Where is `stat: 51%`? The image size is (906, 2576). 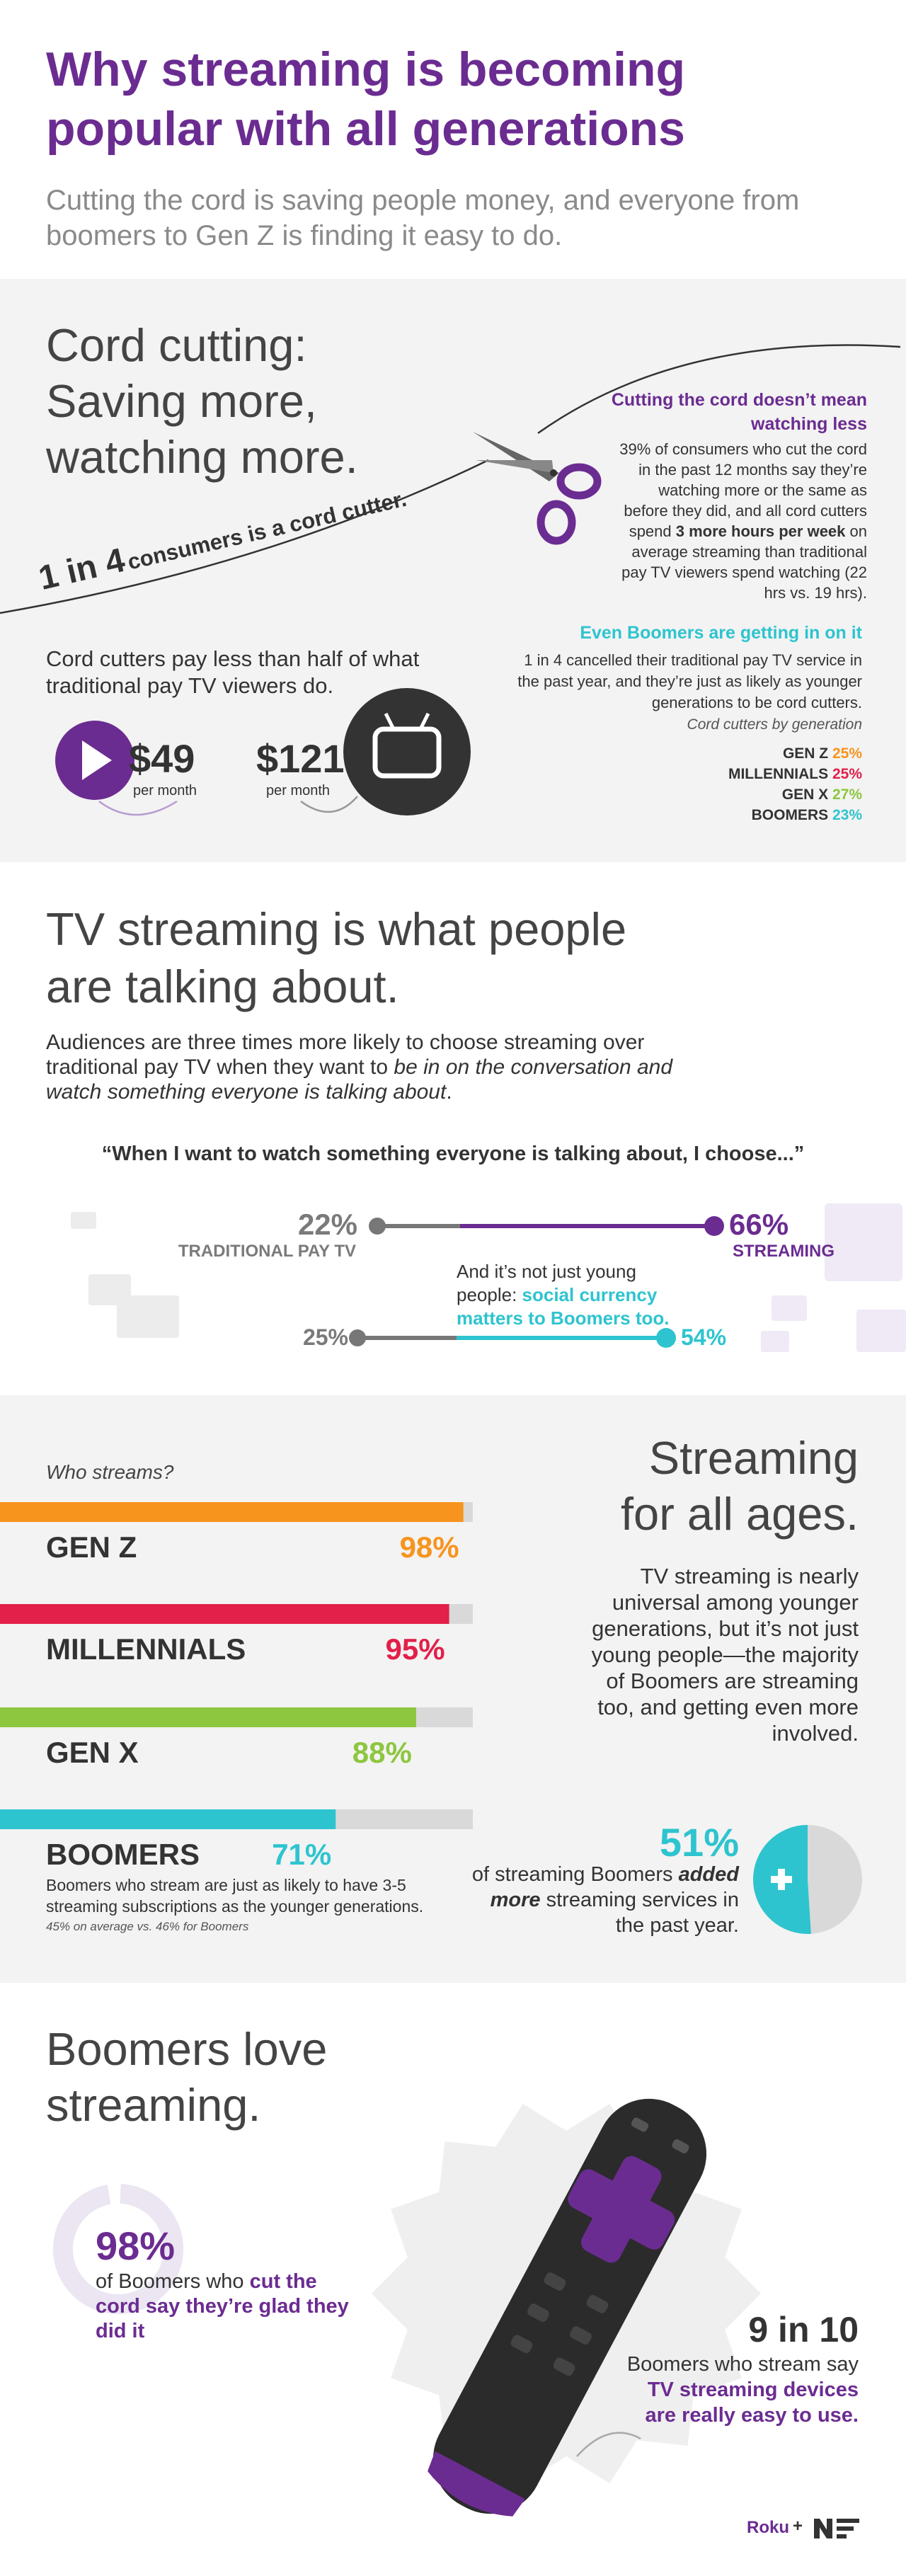
stat: 51% is located at coordinates (699, 1842).